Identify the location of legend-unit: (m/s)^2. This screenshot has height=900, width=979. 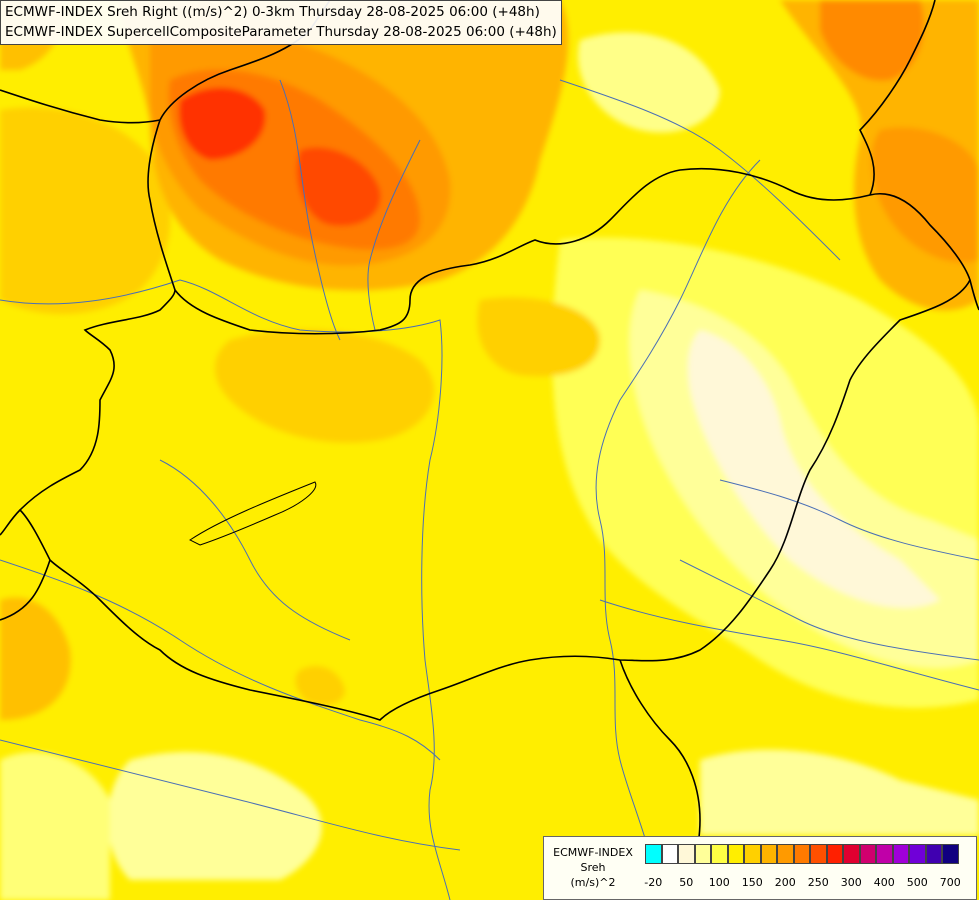
(593, 882).